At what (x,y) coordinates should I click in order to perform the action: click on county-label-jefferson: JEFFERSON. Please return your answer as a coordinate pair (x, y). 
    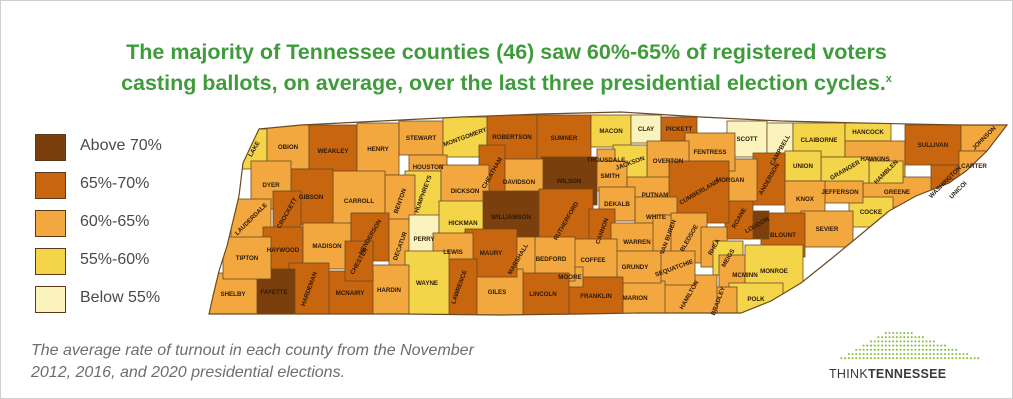
    Looking at the image, I should click on (840, 192).